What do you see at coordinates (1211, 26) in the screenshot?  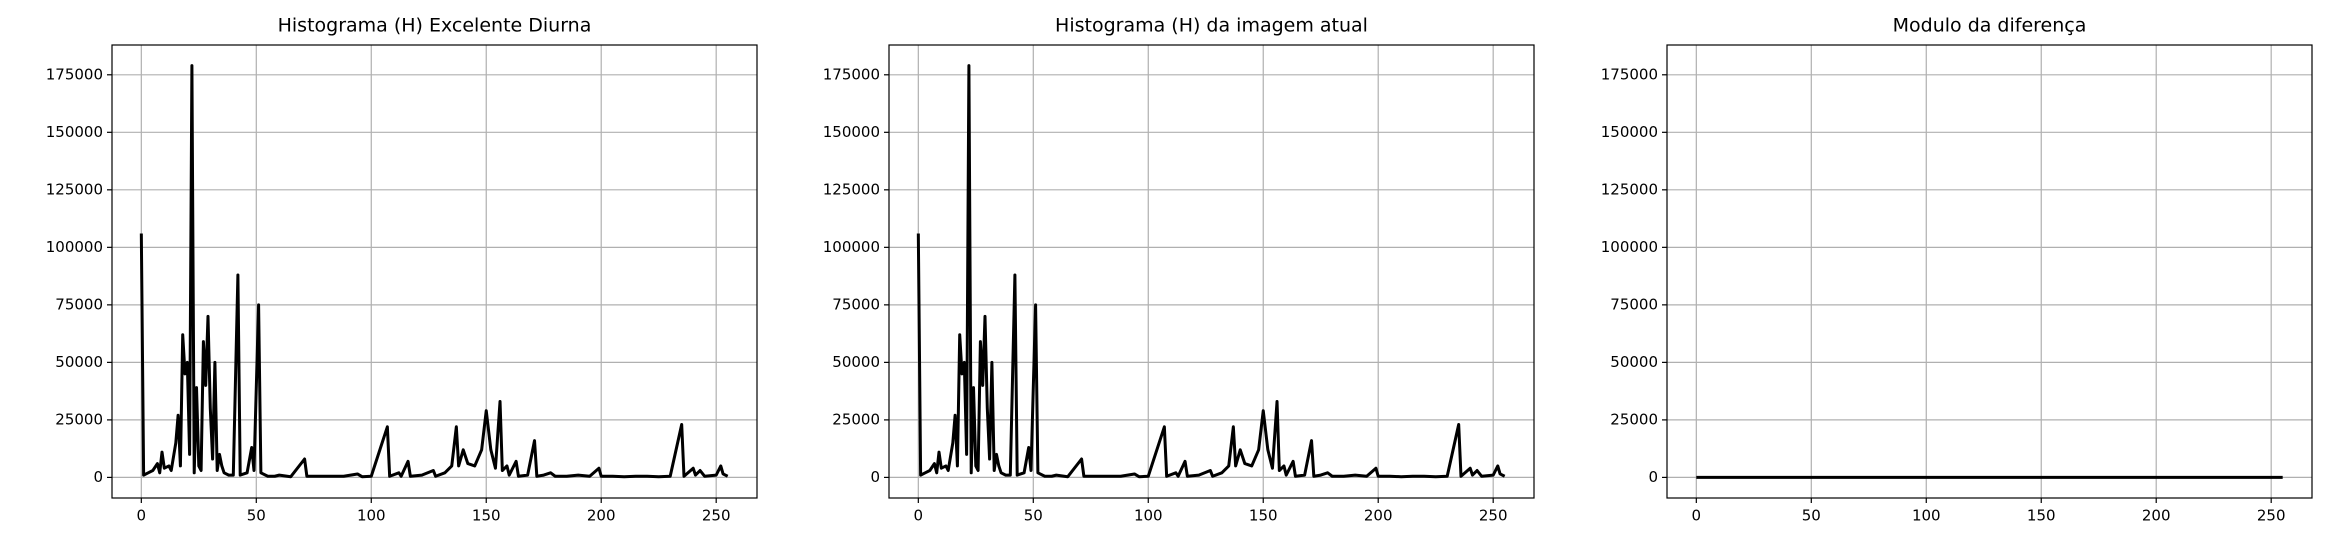 I see `chart-title: Histograma (H) da imagem atual` at bounding box center [1211, 26].